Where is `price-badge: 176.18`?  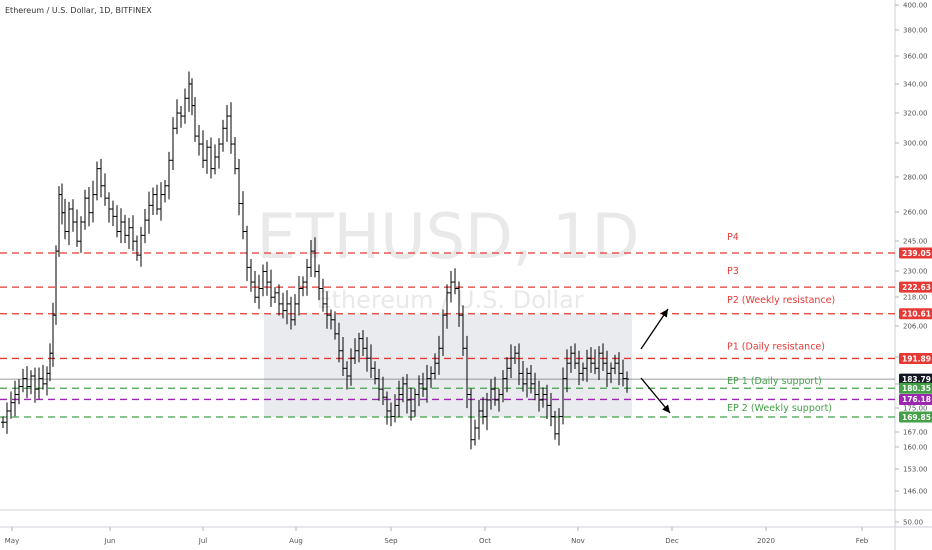 price-badge: 176.18 is located at coordinates (915, 399).